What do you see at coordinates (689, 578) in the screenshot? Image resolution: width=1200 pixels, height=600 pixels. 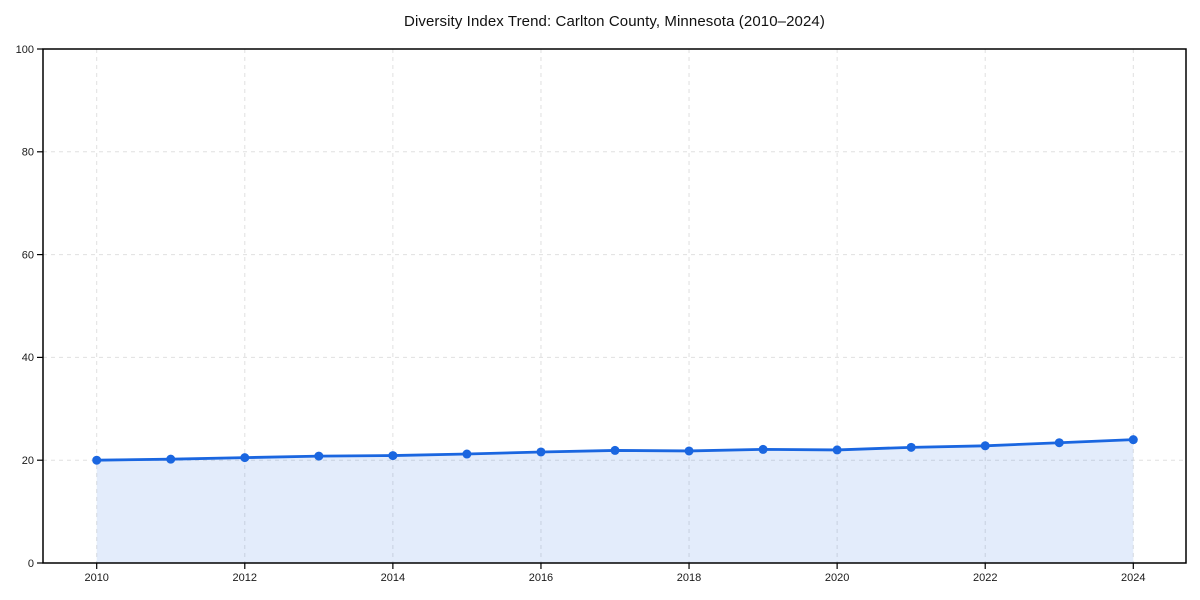 I see `x-tick-label-2018: 2018` at bounding box center [689, 578].